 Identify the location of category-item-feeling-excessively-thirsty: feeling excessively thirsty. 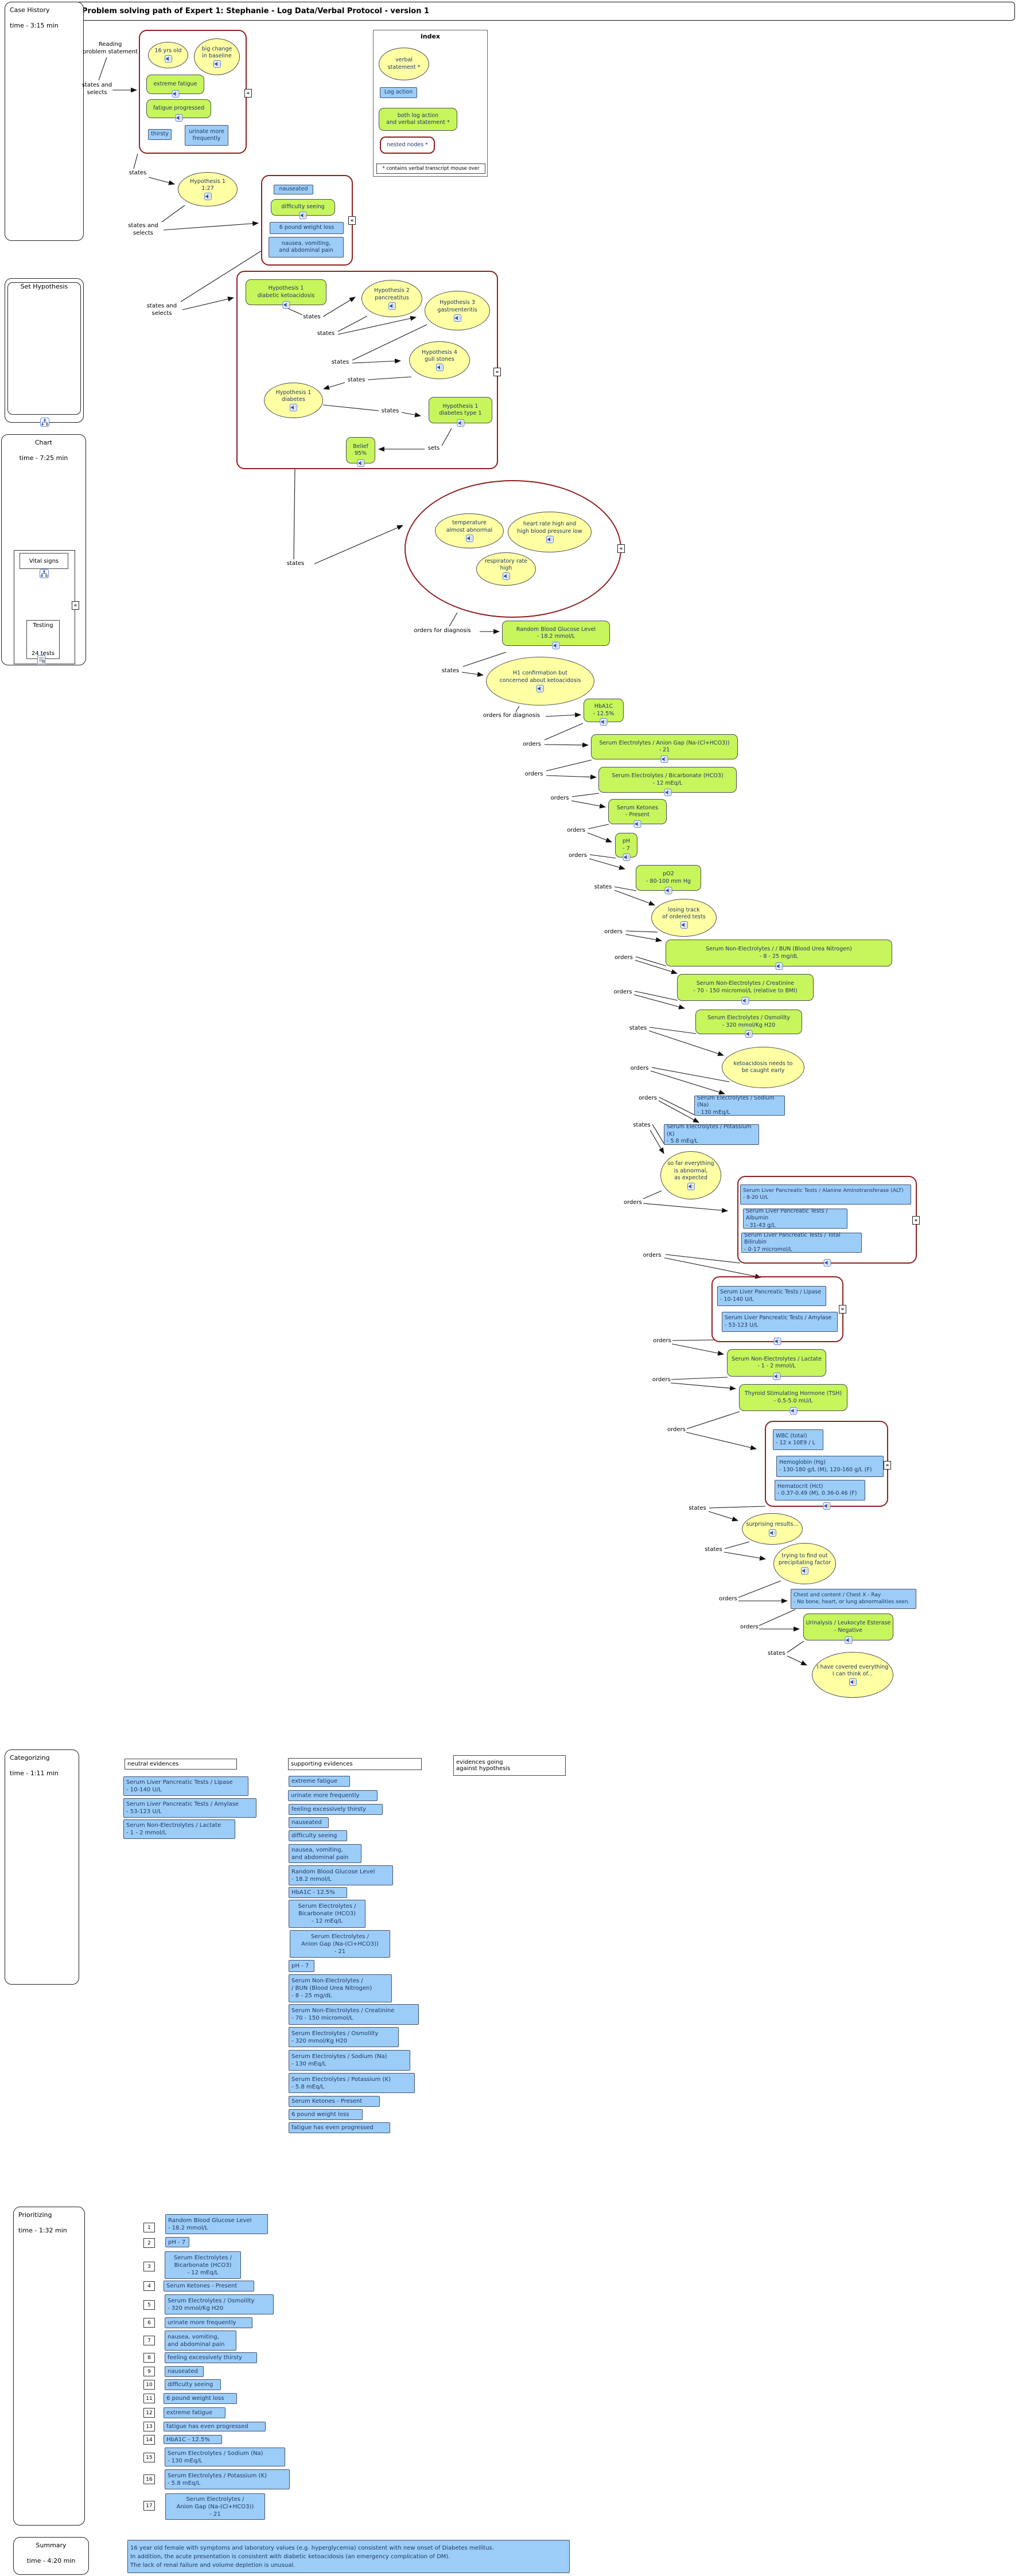
(336, 1810).